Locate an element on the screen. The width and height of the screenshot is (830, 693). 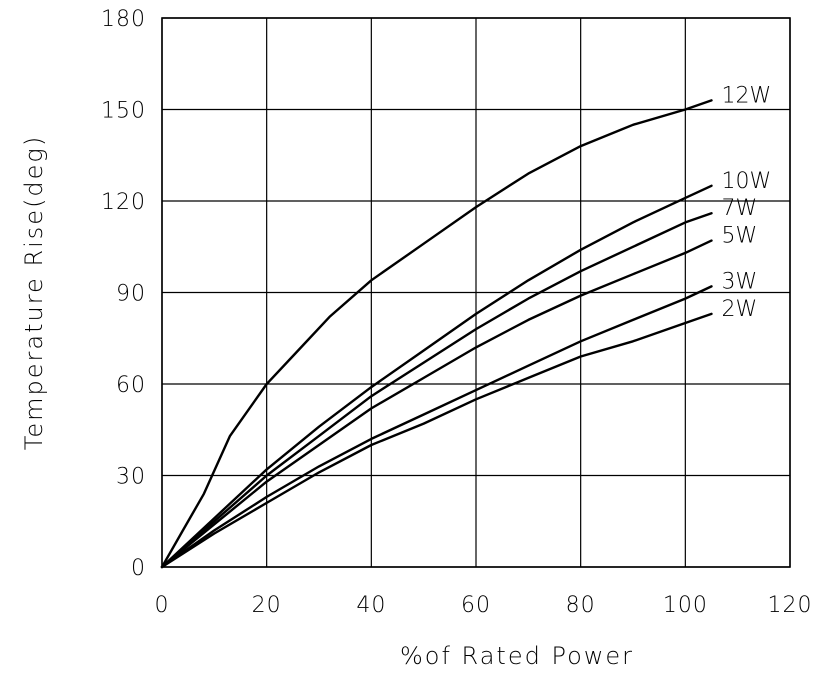
x-tick-label: 60 is located at coordinates (476, 605).